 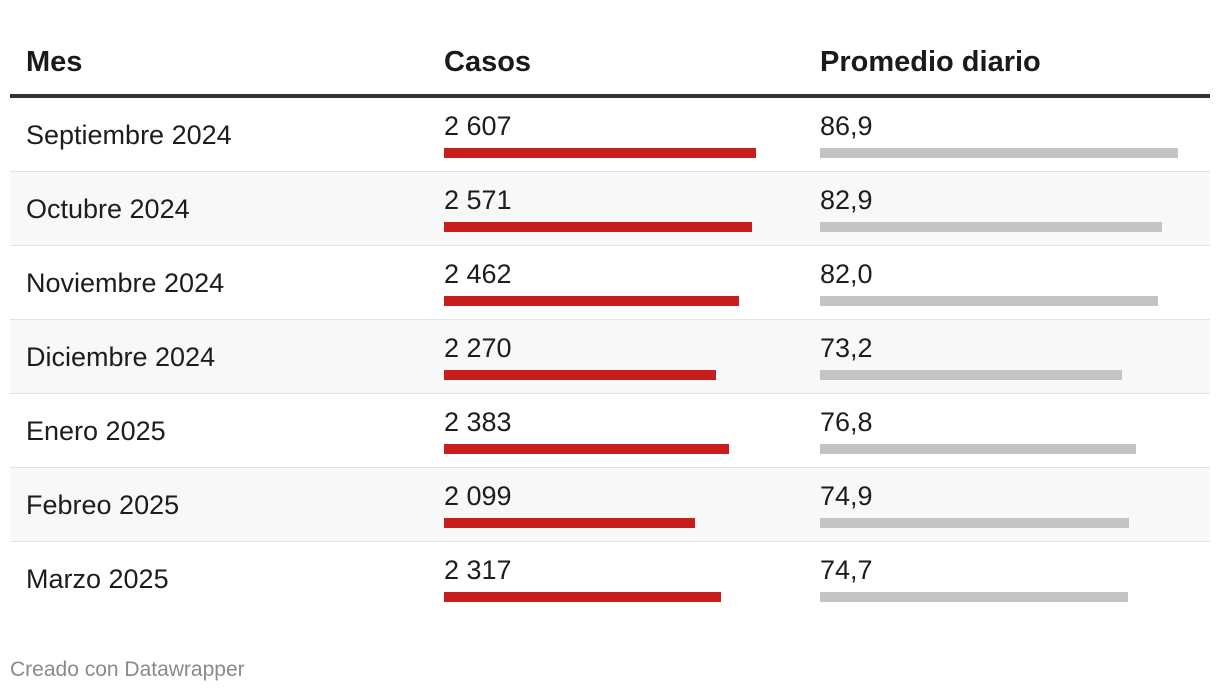 What do you see at coordinates (478, 274) in the screenshot?
I see `cases-value: 2 462` at bounding box center [478, 274].